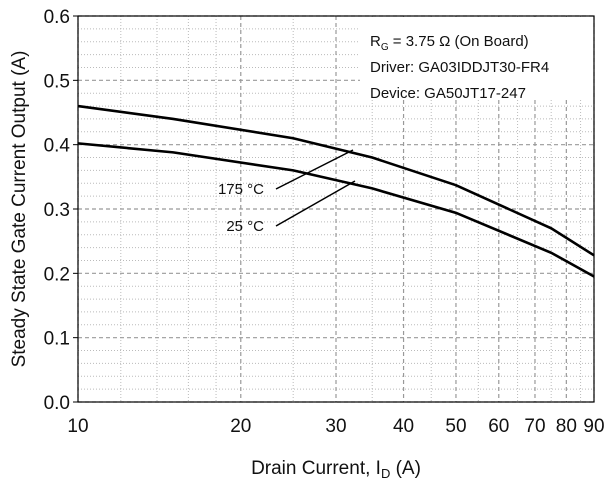  Describe the element at coordinates (57, 210) in the screenshot. I see `y-tick-label: 0.3` at that location.